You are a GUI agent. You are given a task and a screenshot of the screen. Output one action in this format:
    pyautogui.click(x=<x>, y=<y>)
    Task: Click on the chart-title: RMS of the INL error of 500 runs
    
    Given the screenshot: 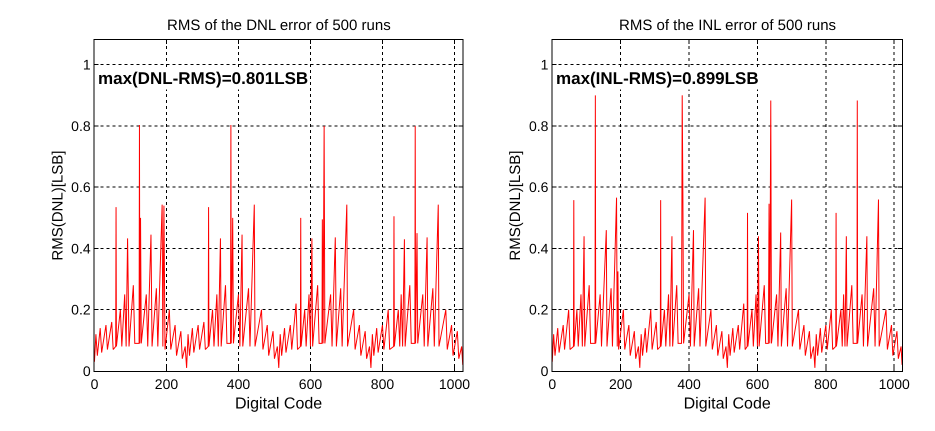 What is the action you would take?
    pyautogui.click(x=727, y=25)
    